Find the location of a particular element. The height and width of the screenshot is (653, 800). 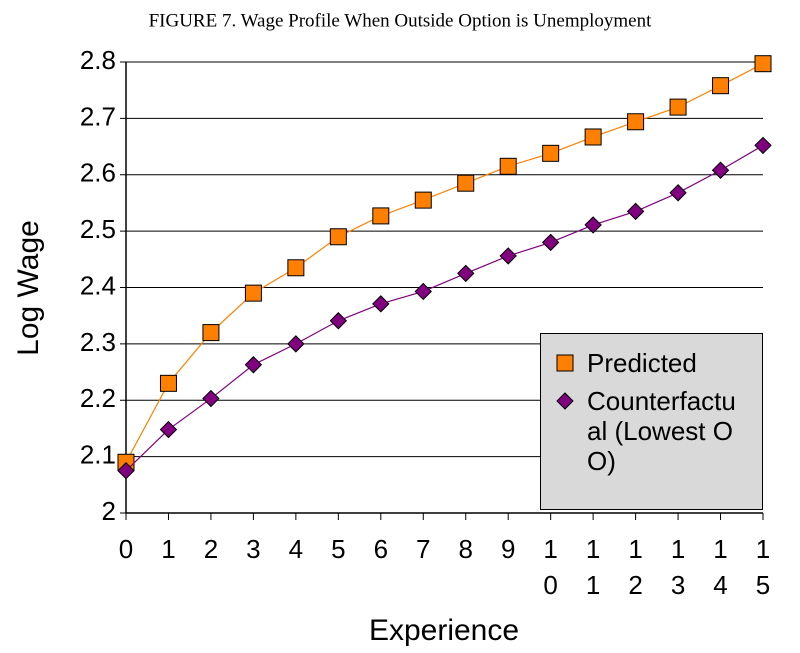

legend: Predicted Counterfactual (Lowest OO) is located at coordinates (651, 421).